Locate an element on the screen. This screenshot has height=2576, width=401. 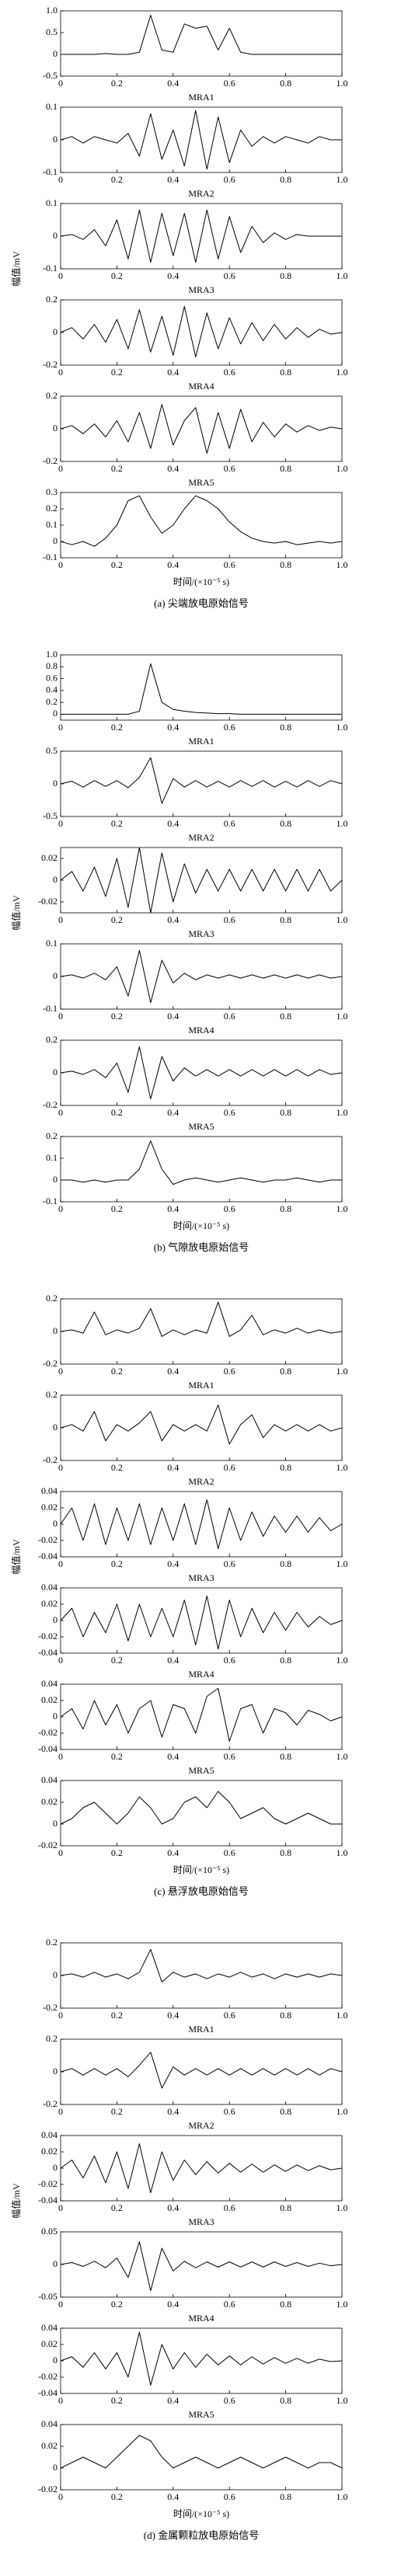
y-tick-label: 0.5 is located at coordinates (52, 32).